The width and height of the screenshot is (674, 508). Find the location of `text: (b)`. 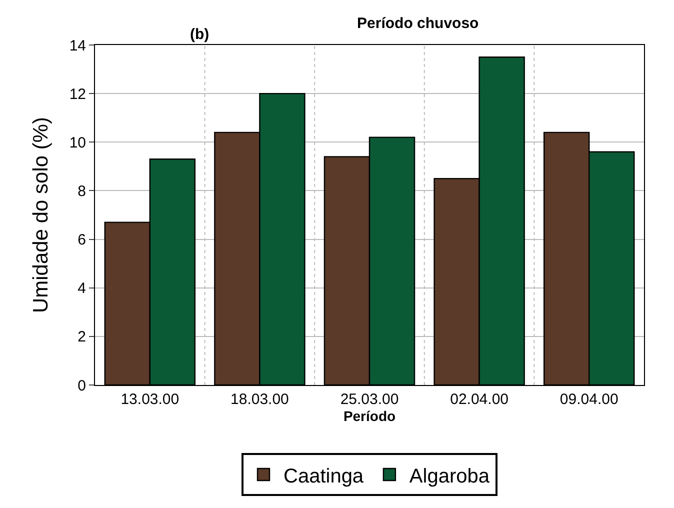

text: (b) is located at coordinates (200, 34).